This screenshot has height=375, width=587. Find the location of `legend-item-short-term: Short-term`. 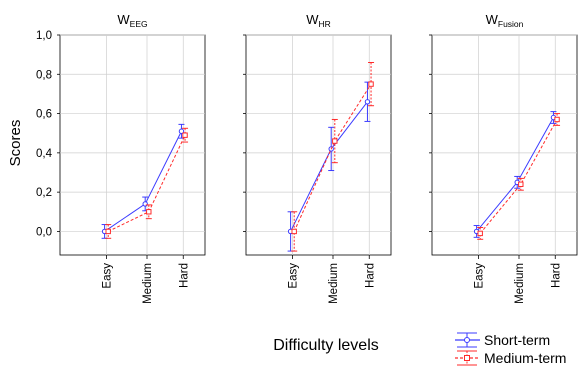

legend-item-short-term: Short-term is located at coordinates (502, 340).